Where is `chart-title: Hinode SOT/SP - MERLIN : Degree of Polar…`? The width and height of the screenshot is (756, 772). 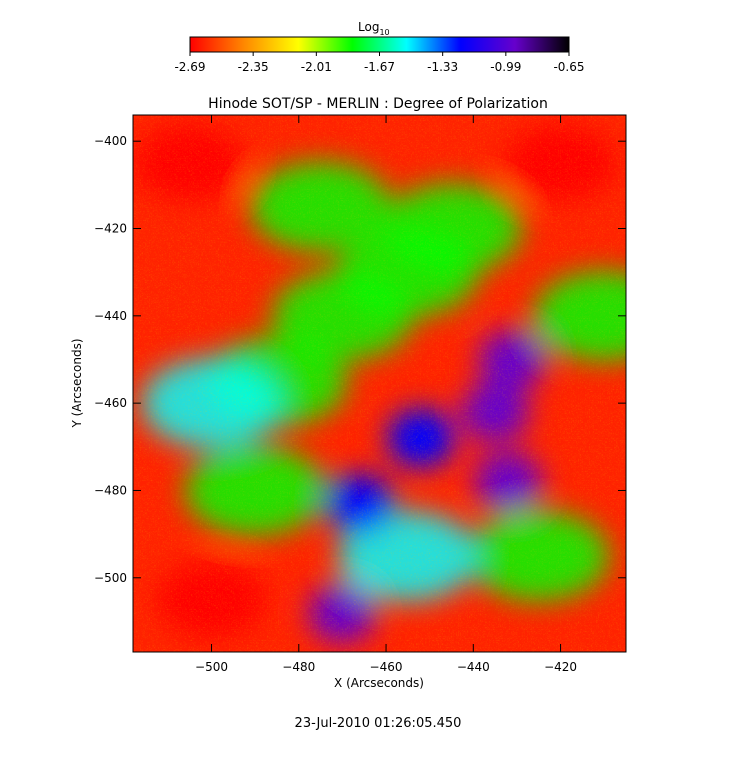 chart-title: Hinode SOT/SP - MERLIN : Degree of Polar… is located at coordinates (378, 104).